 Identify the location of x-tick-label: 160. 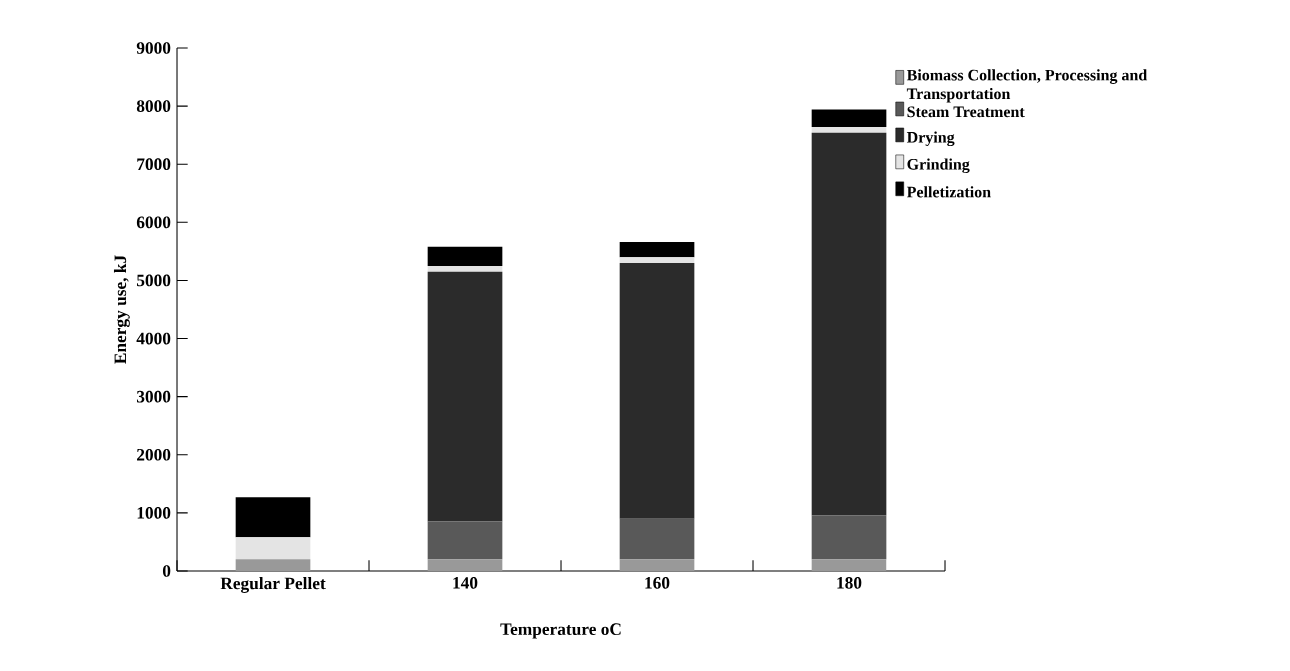
(657, 583).